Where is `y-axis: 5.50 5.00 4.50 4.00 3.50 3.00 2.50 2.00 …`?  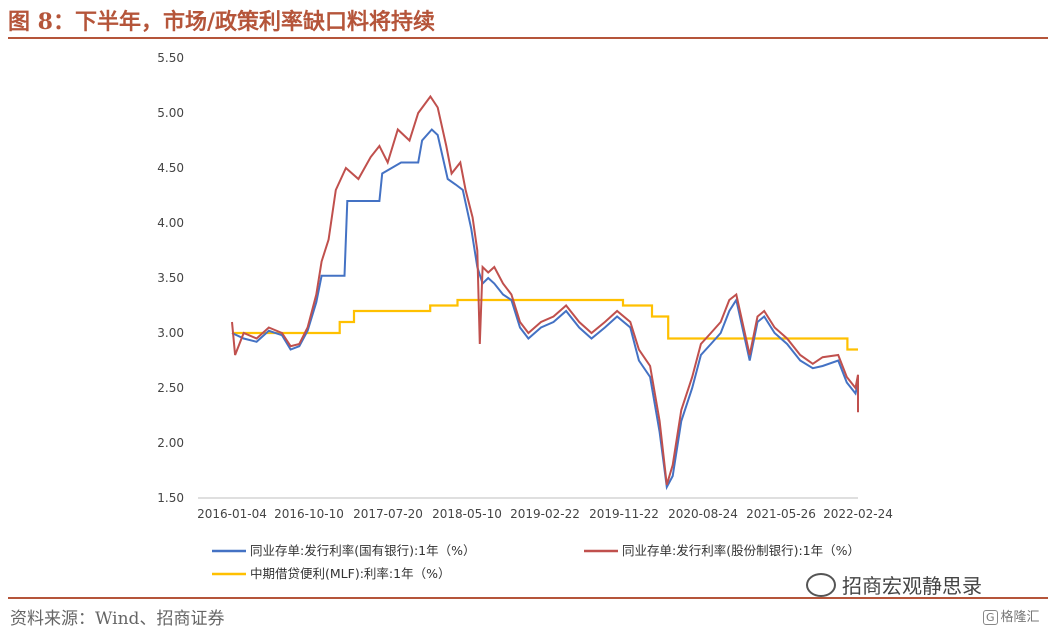
y-axis: 5.50 5.00 4.50 4.00 3.50 3.00 2.50 2.00 … is located at coordinates (170, 278).